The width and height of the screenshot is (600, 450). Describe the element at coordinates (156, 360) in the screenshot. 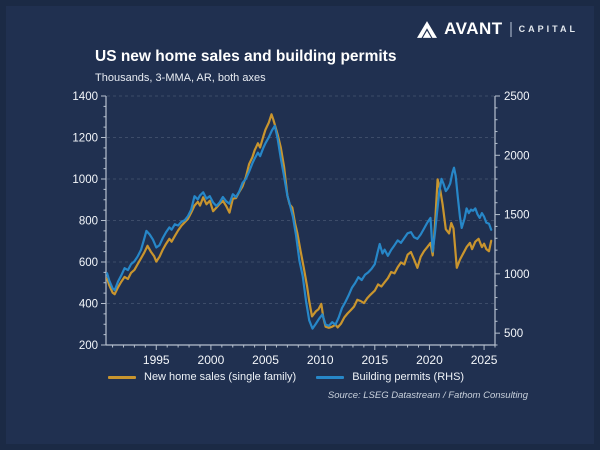

I see `x-axis-tick-label: 1995` at that location.